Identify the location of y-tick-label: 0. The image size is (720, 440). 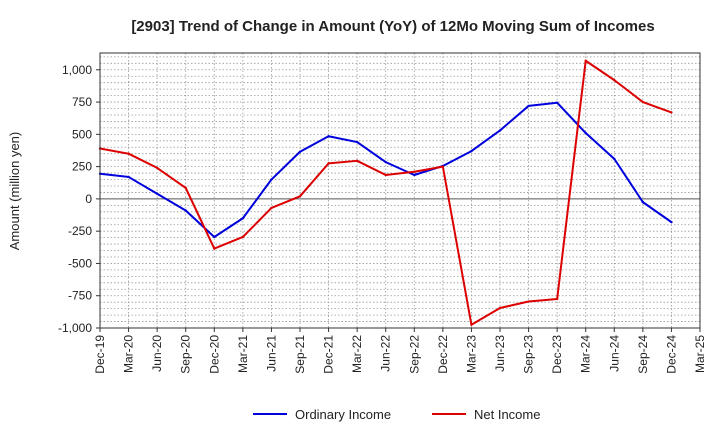
(88, 199).